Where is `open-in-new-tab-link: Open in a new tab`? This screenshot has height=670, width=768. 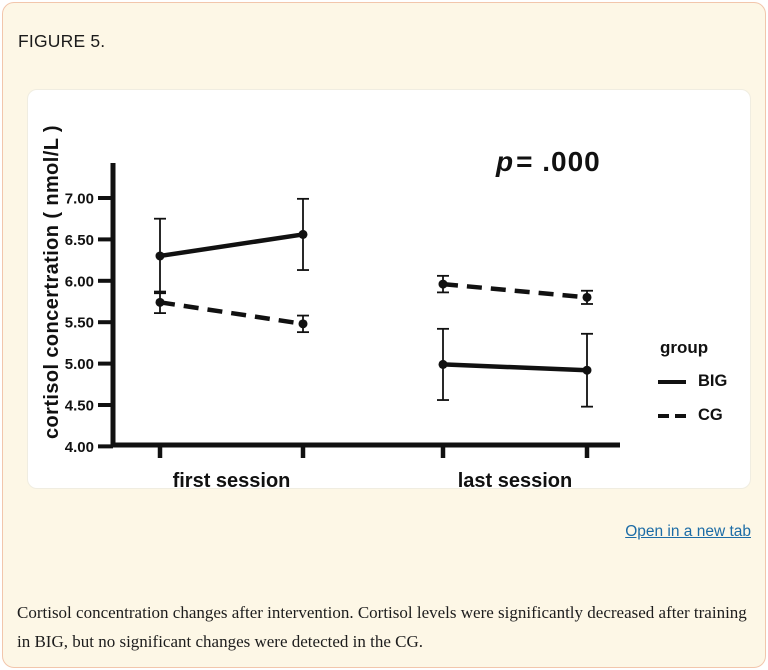
open-in-new-tab-link: Open in a new tab is located at coordinates (688, 531).